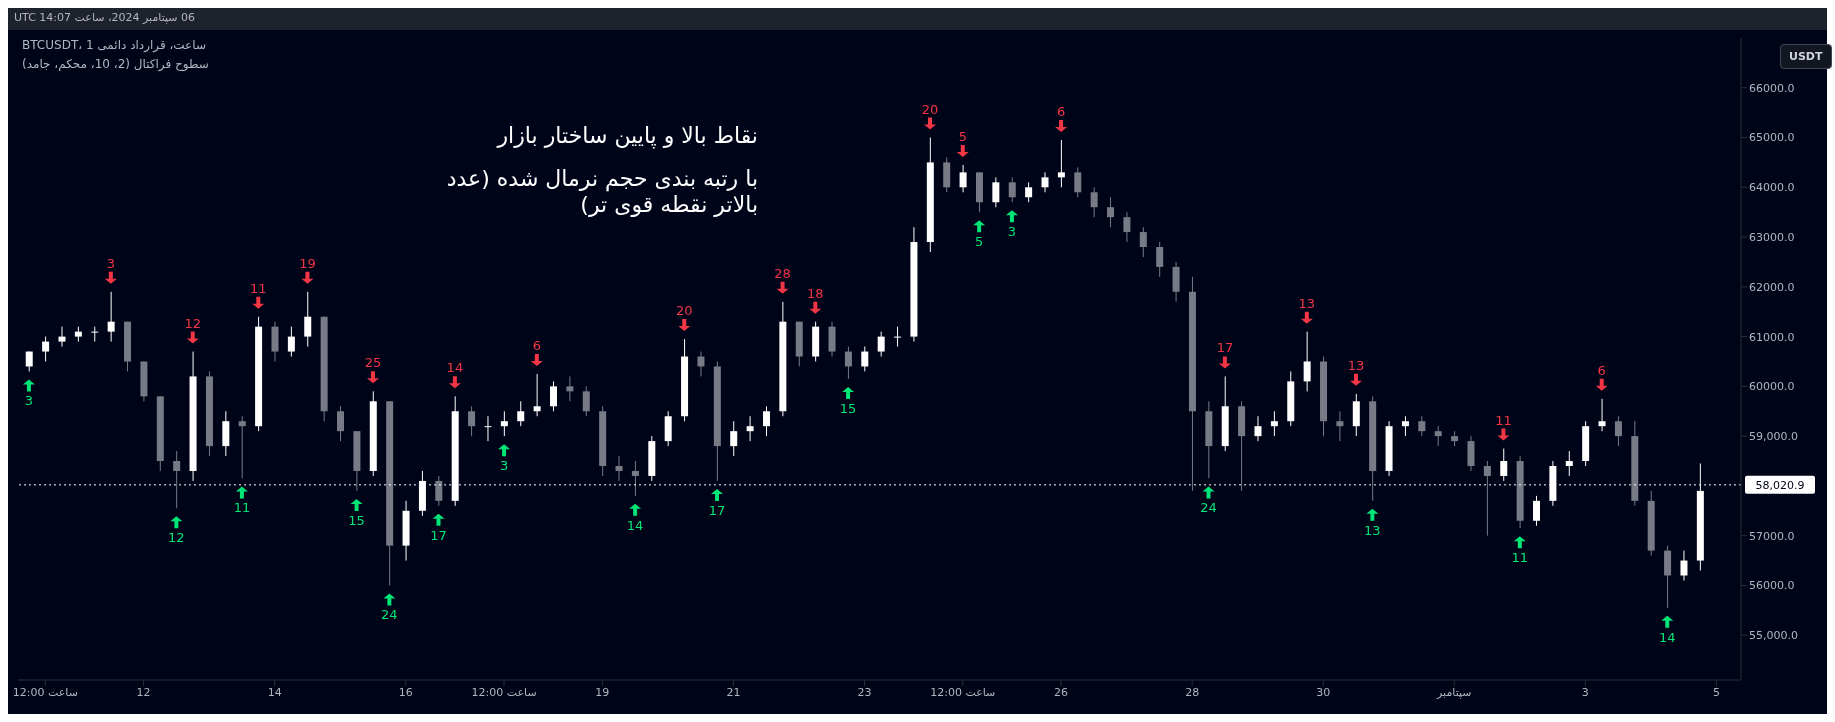 The width and height of the screenshot is (1835, 722). What do you see at coordinates (601, 192) in the screenshot?
I see `annotation: با رتبه بندی حجم نرمال شده (عدد بالاتر نقطه قوی تر)` at bounding box center [601, 192].